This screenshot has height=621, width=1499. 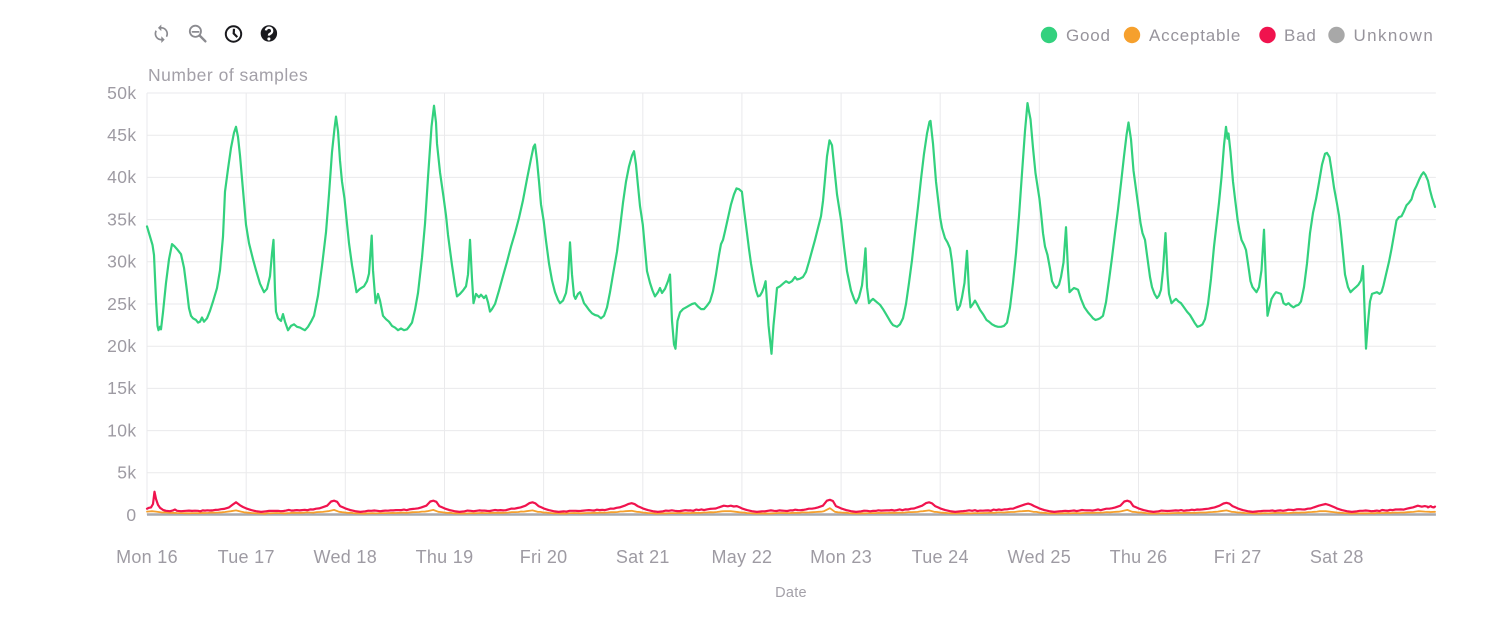 What do you see at coordinates (1195, 35) in the screenshot?
I see `svg-text: Acceptable` at bounding box center [1195, 35].